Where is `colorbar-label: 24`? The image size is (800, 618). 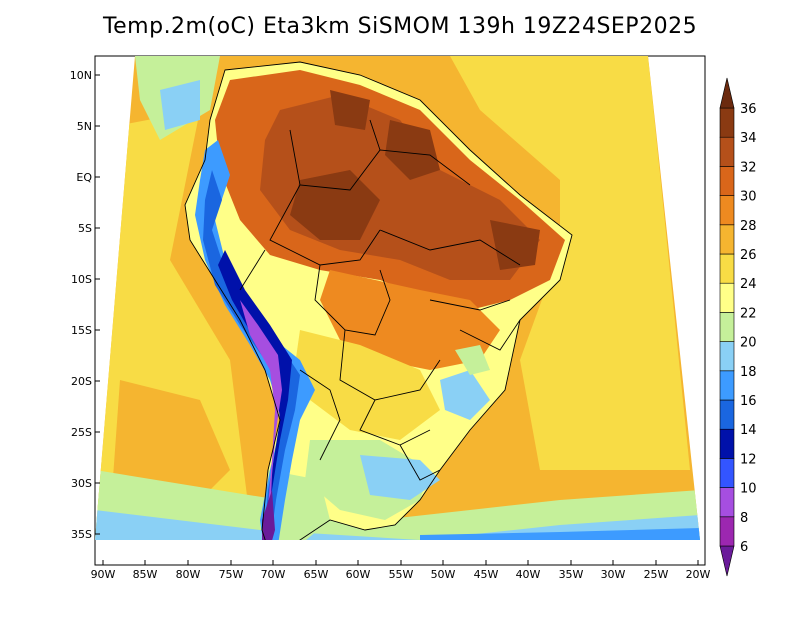 colorbar-label: 24 is located at coordinates (748, 284).